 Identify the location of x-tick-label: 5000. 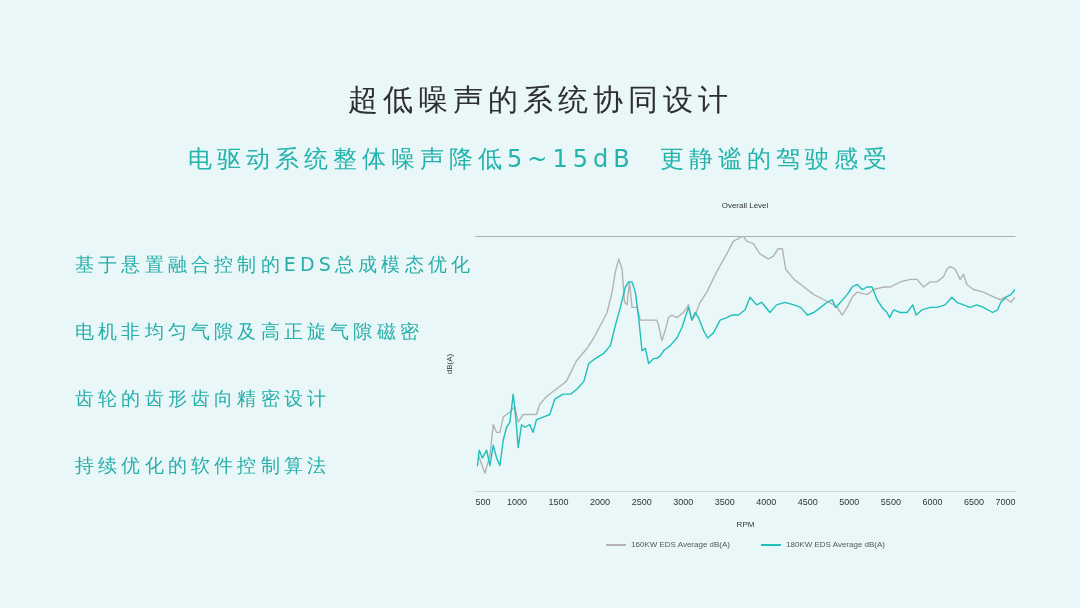
(849, 501).